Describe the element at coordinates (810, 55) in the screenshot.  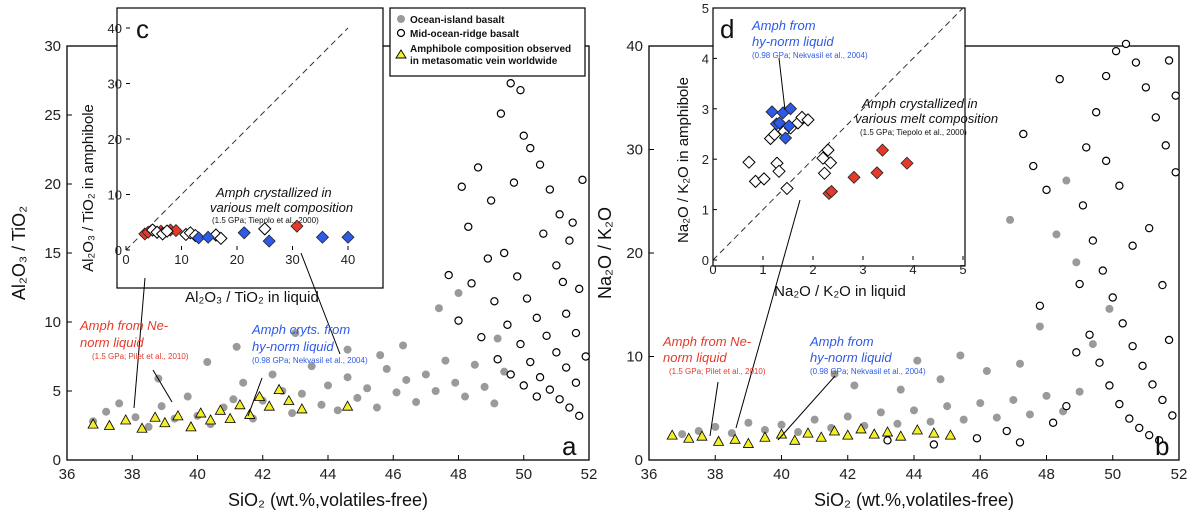
I see `panel-d-hy-reference: (0.98 GPa; Nekvasil et al., 2004)` at that location.